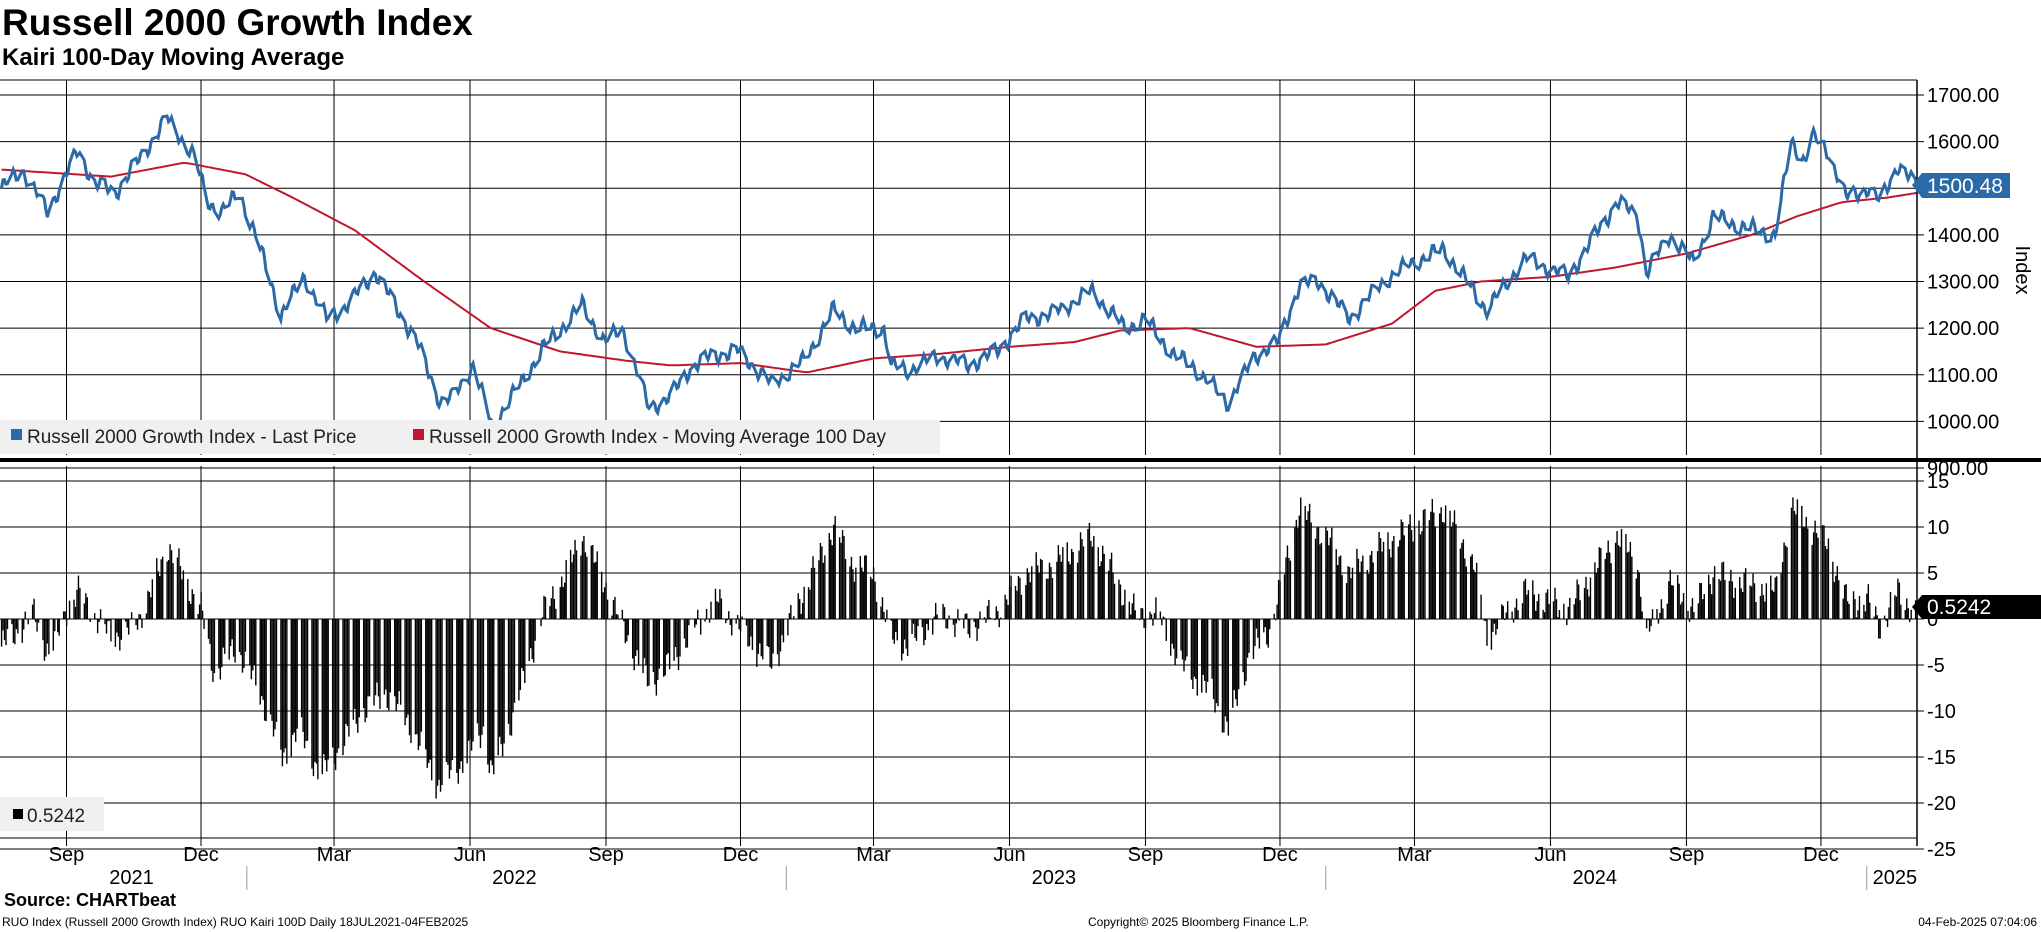 The image size is (2041, 932). I want to click on footer-timestamp: 04-Feb-2025 07:04:06, so click(1977, 922).